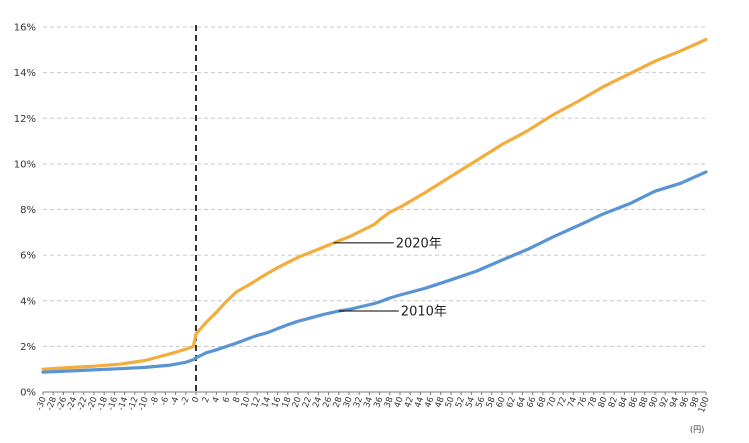 The height and width of the screenshot is (443, 749). I want to click on x-tick-label: -28, so click(52, 404).